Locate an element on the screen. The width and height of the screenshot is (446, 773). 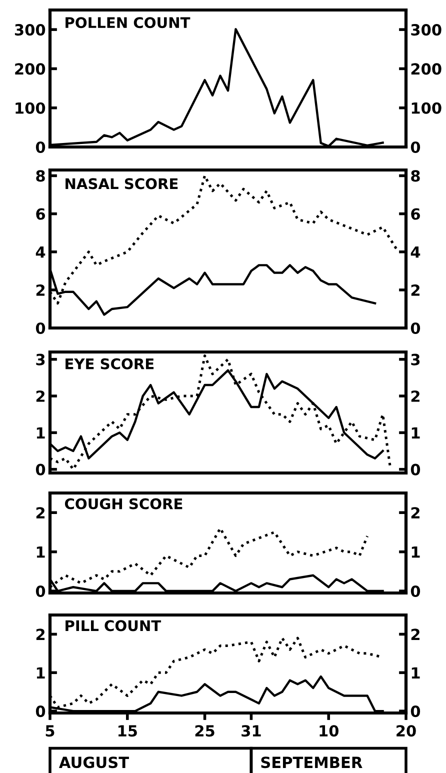
y2-tick-label: 200 is located at coordinates (426, 69).